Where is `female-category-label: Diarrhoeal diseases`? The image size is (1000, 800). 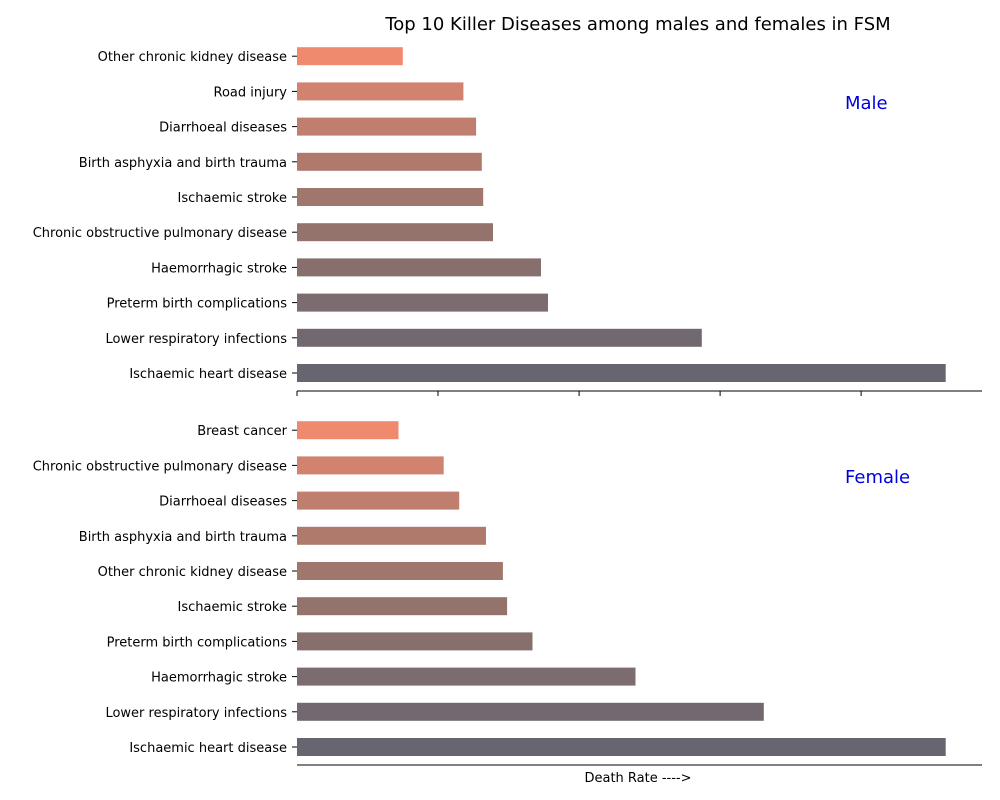
female-category-label: Diarrhoeal diseases is located at coordinates (223, 502).